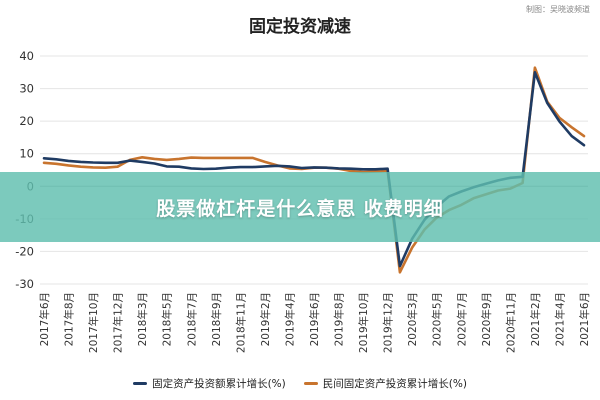 This screenshot has height=400, width=600. Describe the element at coordinates (559, 319) in the screenshot. I see `x-tick-label: 2021年4月` at that location.